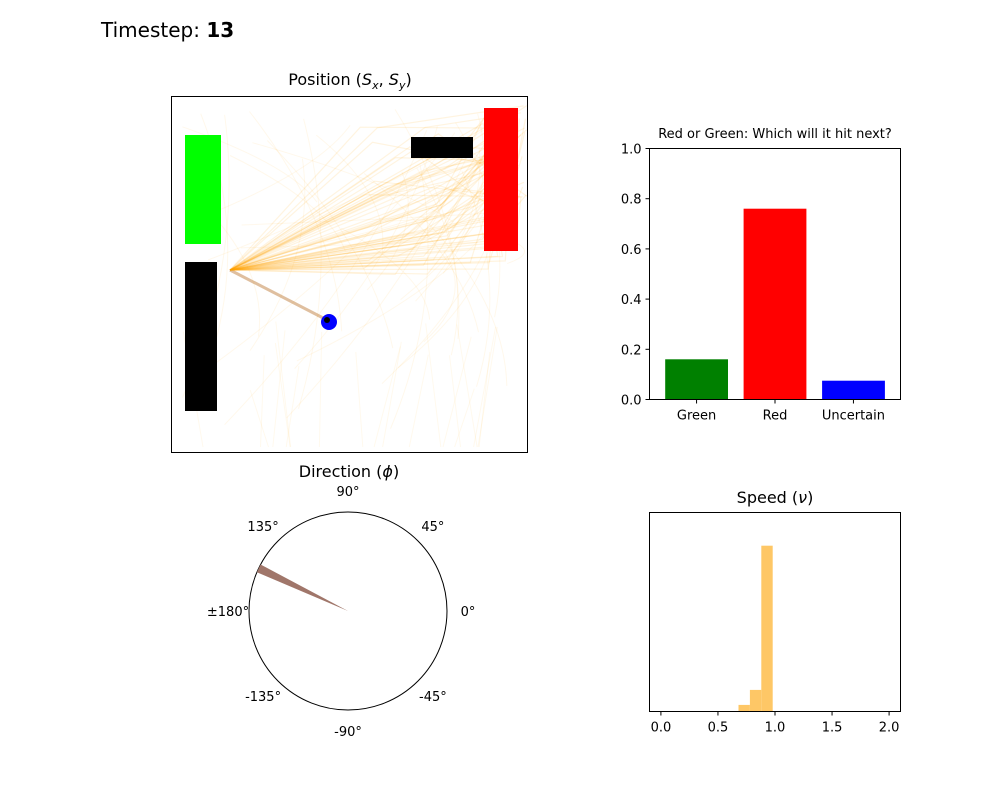  Describe the element at coordinates (501, 179) in the screenshot. I see `red-target` at that location.